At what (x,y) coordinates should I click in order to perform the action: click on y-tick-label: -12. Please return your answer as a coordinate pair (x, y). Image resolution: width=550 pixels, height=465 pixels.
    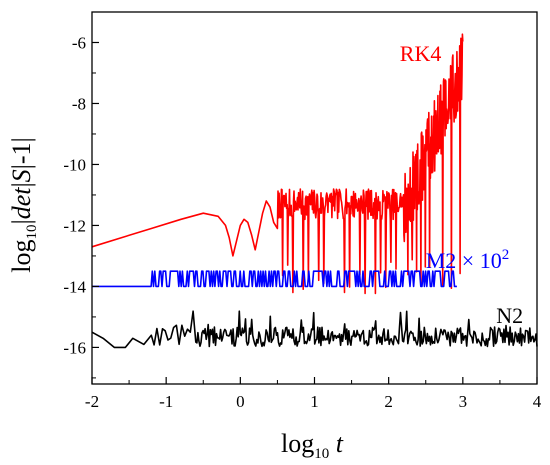
    Looking at the image, I should click on (74, 225).